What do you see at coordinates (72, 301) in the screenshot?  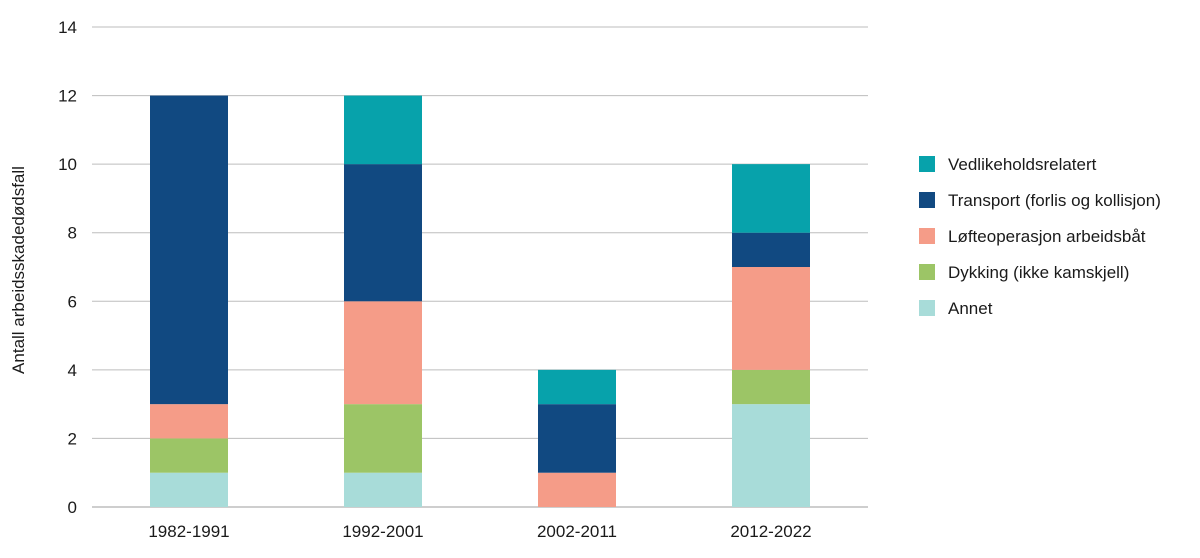 I see `y-tick-label: 6` at bounding box center [72, 301].